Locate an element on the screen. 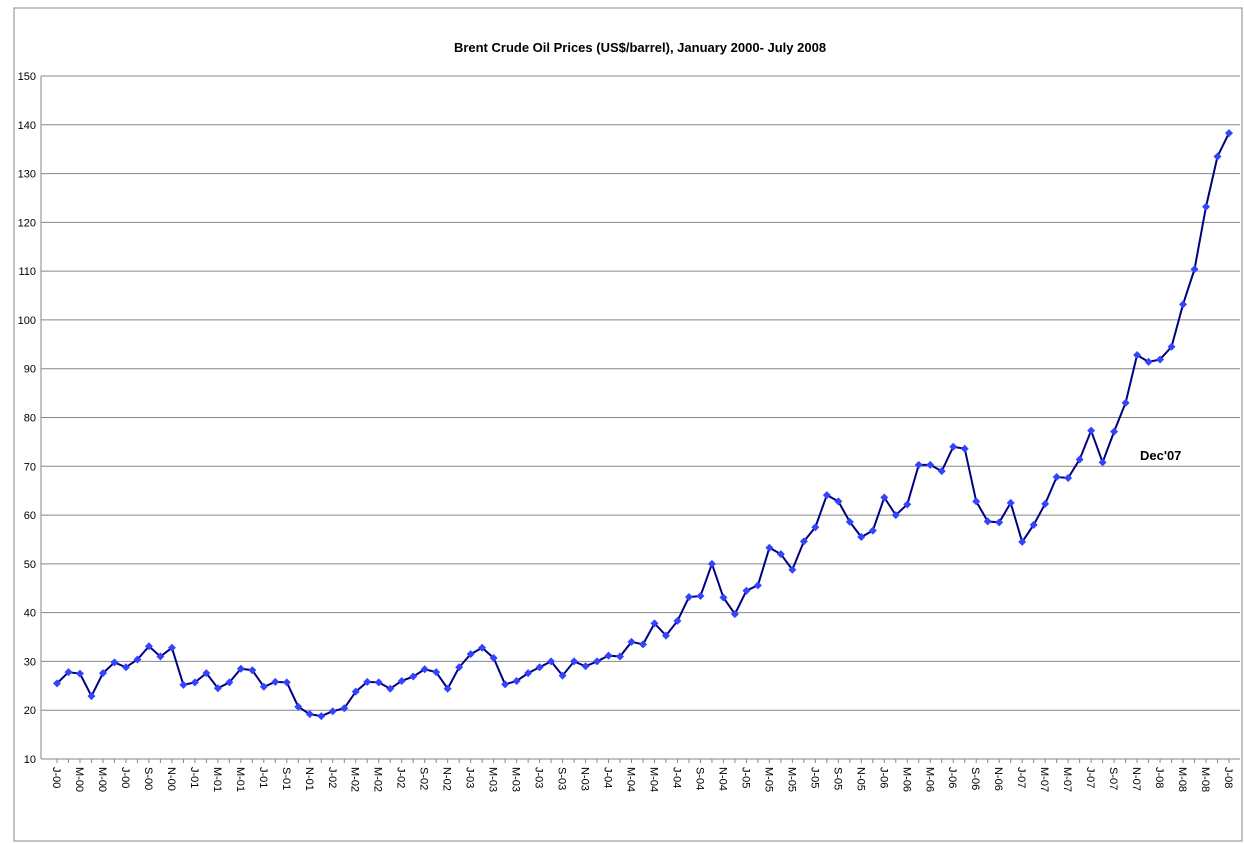 The width and height of the screenshot is (1244, 843). x-tick-label: M-04 is located at coordinates (653, 779).